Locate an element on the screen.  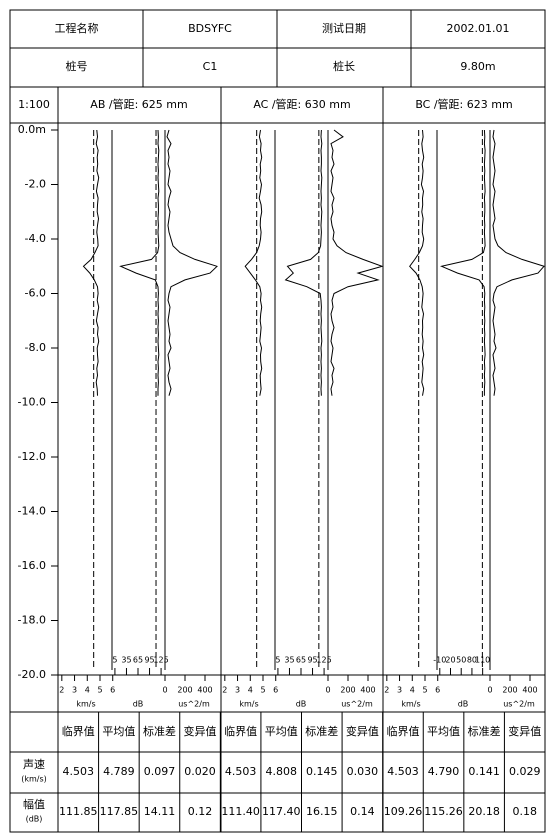
table-cell: 115.26 is located at coordinates (443, 811).